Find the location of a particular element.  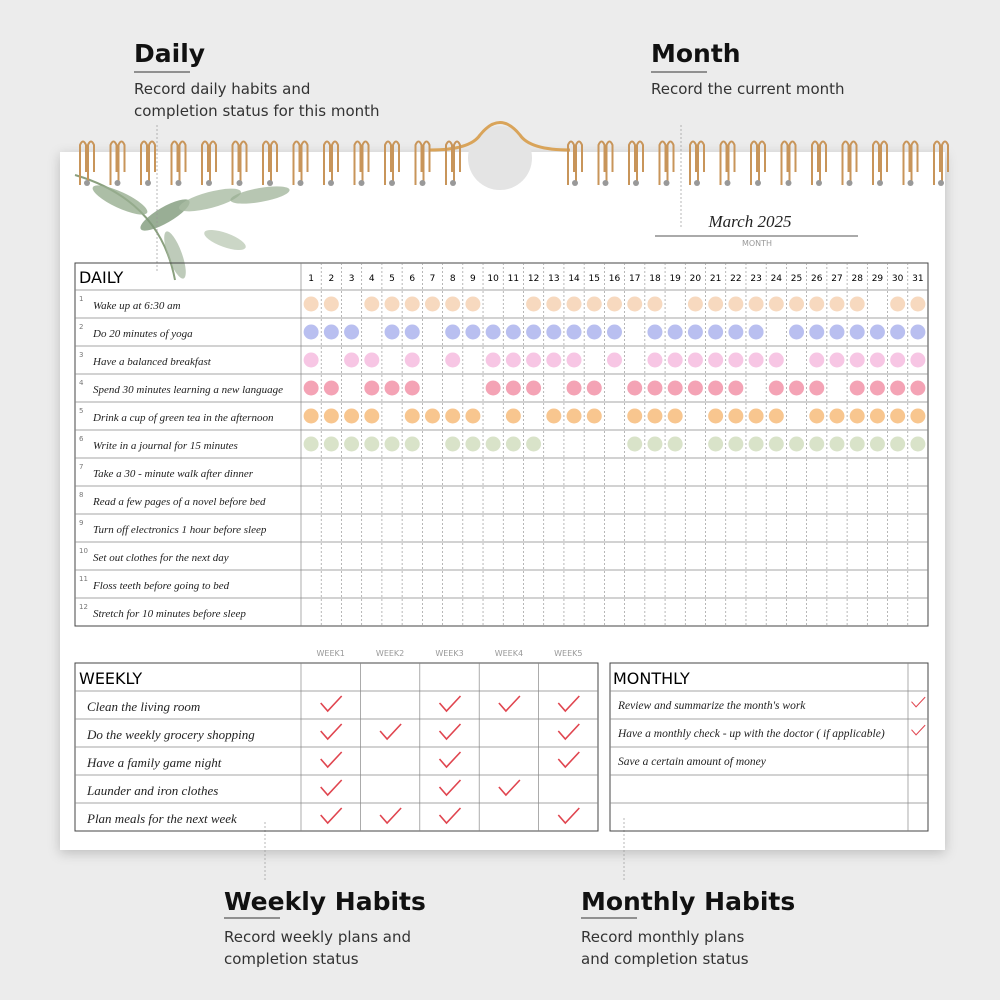

week-label: WEEK5 is located at coordinates (568, 653).